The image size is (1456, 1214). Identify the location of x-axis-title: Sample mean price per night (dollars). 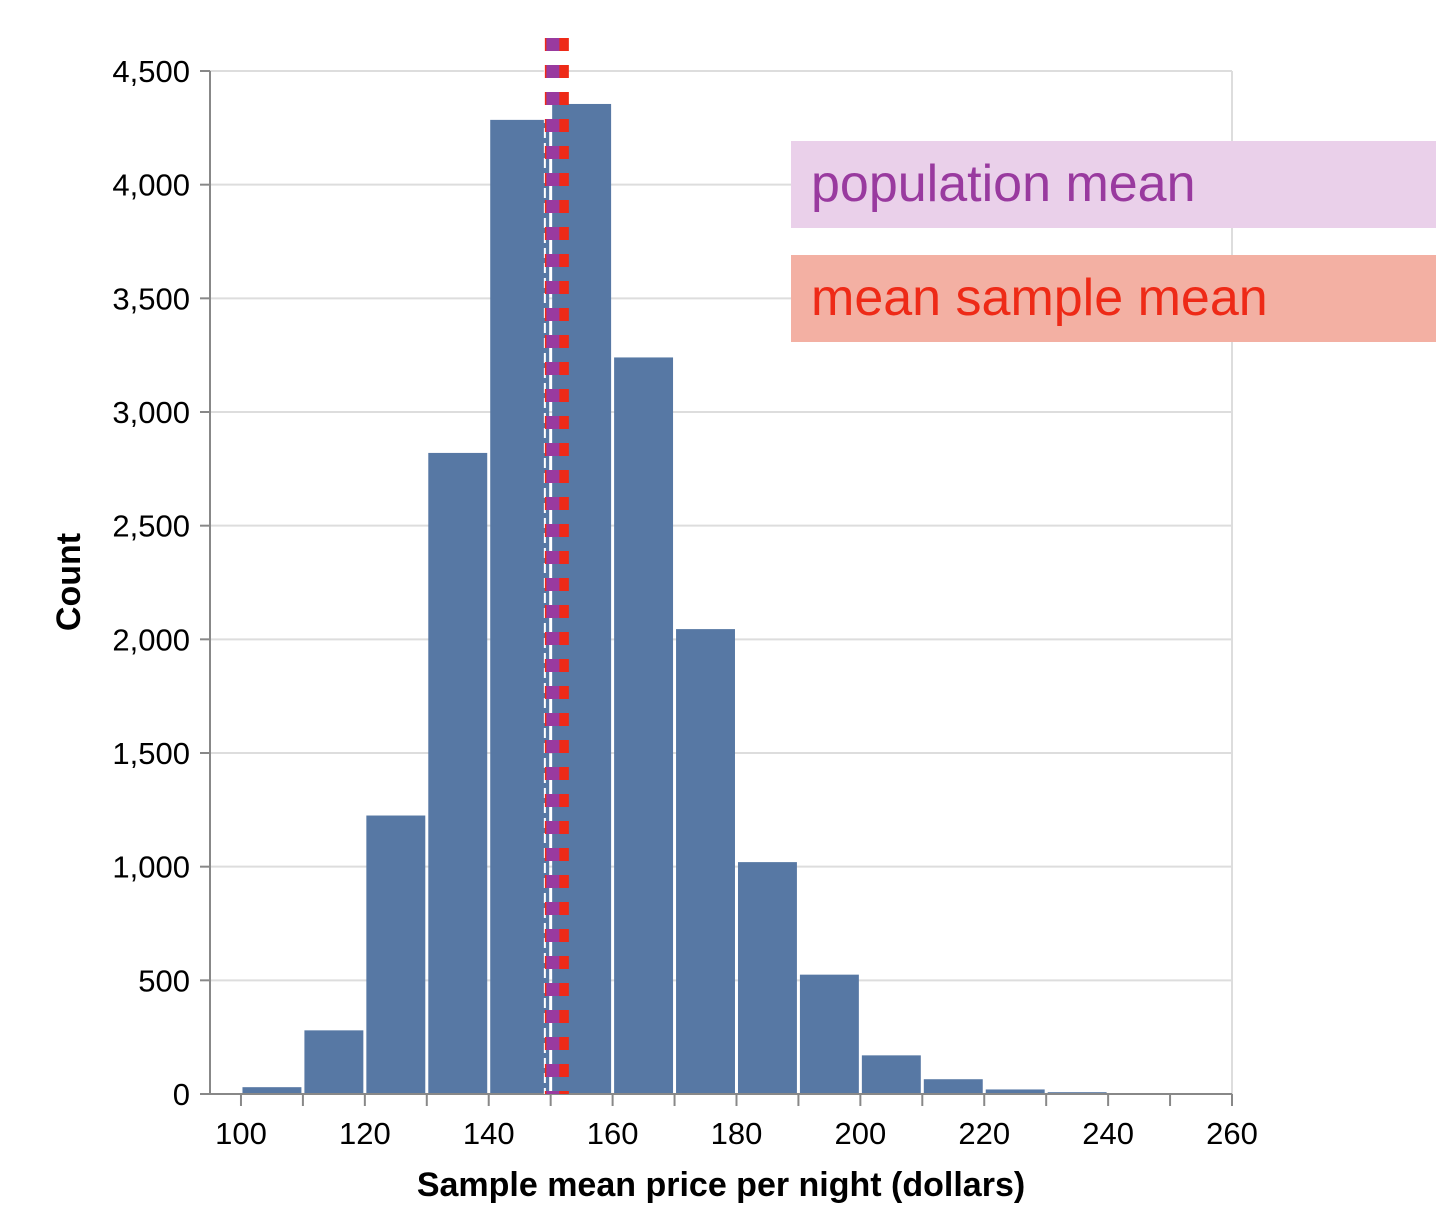
(721, 1185).